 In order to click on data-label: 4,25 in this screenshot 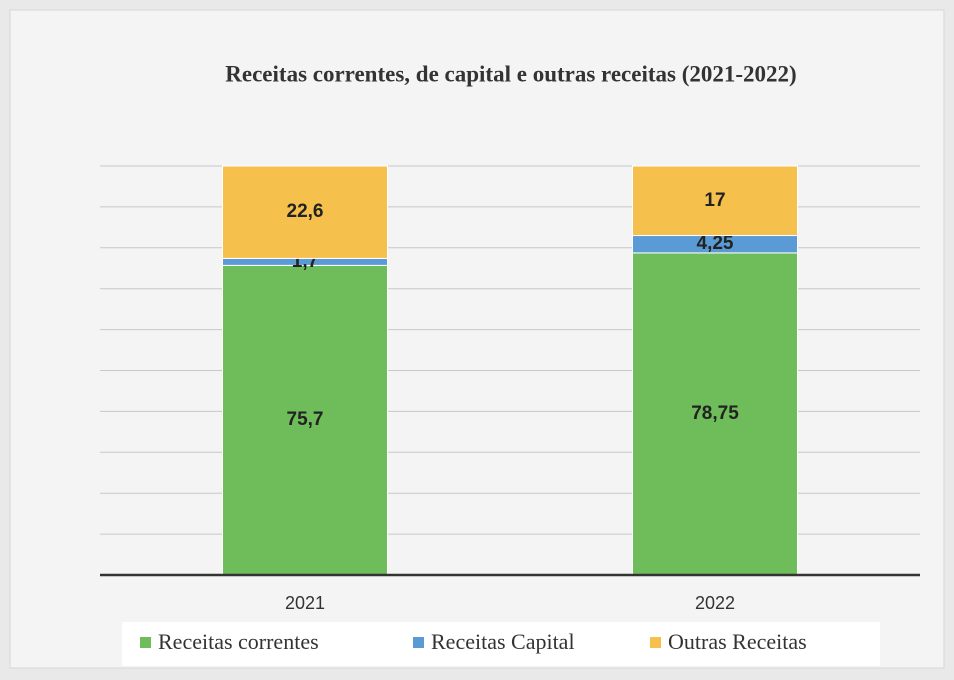, I will do `click(715, 243)`.